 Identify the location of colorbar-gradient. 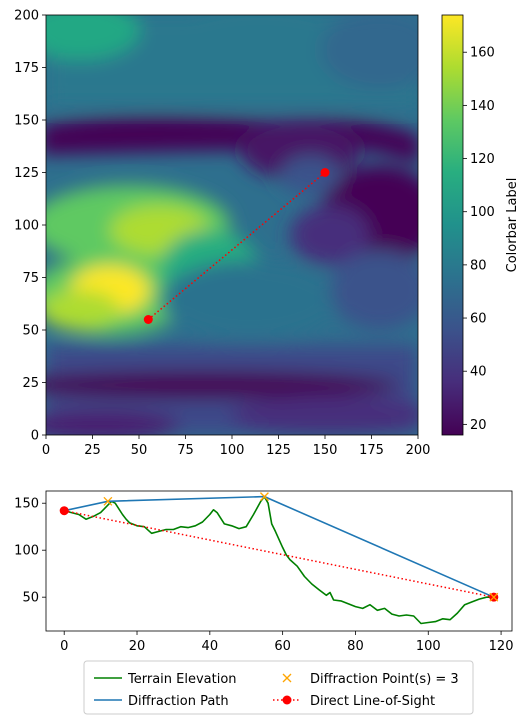
(452, 225).